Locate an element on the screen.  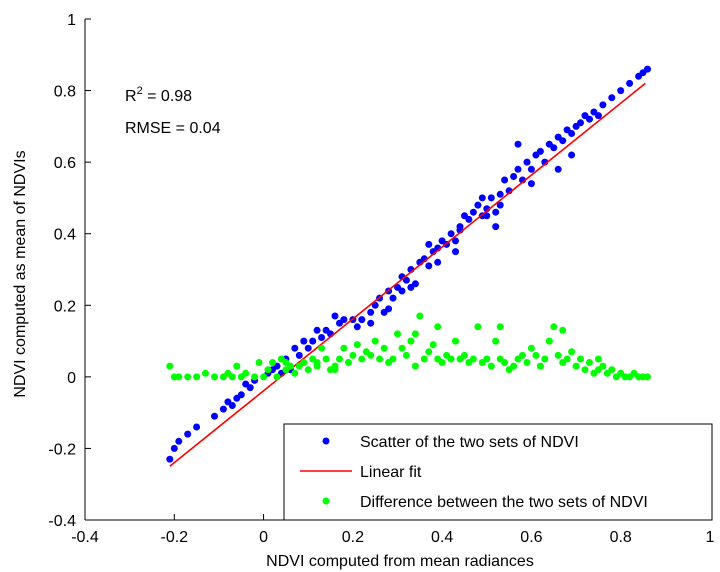
x-axis-label: NDVI computed from mean radiances is located at coordinates (400, 561).